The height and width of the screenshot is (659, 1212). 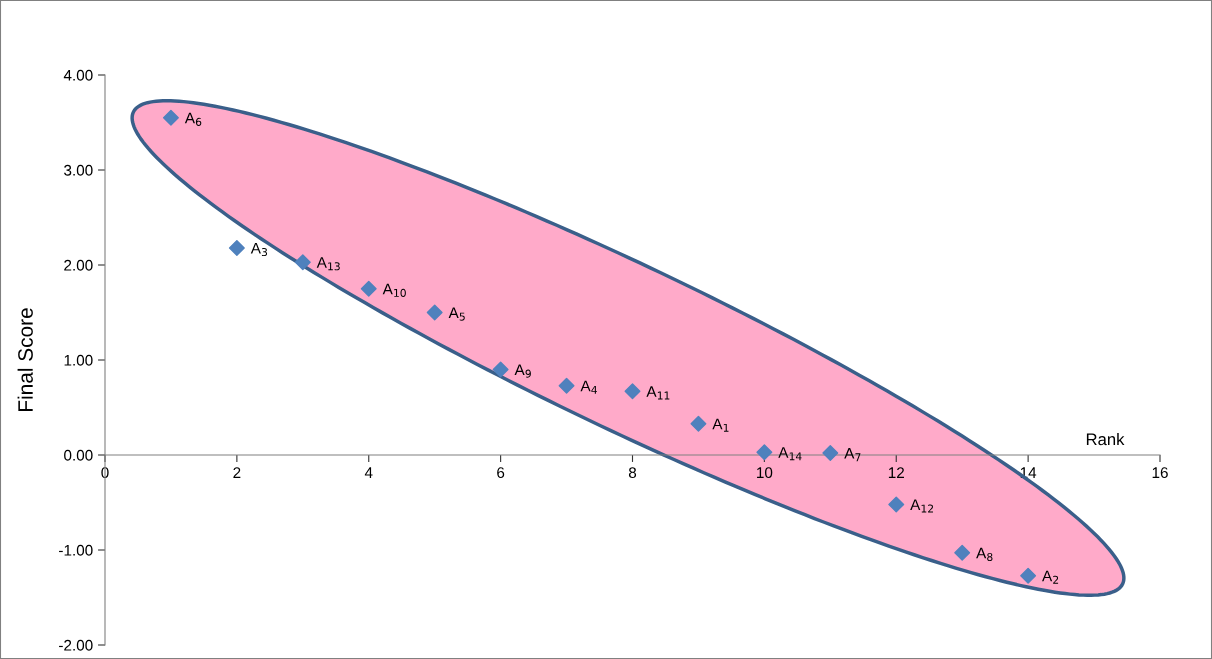 I want to click on x-tick-label: 16, so click(x=1160, y=473).